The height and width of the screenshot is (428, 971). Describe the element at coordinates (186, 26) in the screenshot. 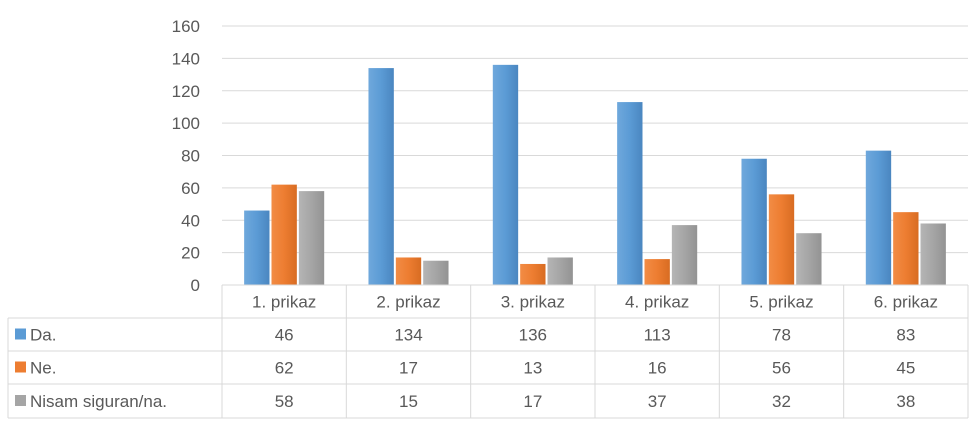

I see `y-tick-label: 160` at that location.